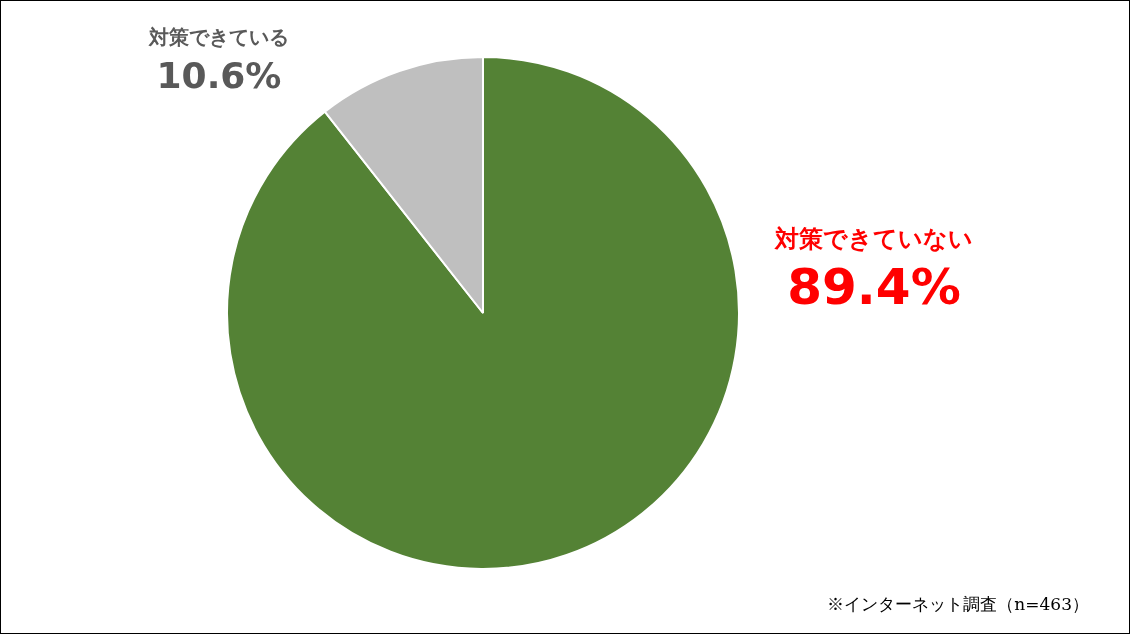  Describe the element at coordinates (873, 239) in the screenshot. I see `slice-label: 対策できていない` at that location.